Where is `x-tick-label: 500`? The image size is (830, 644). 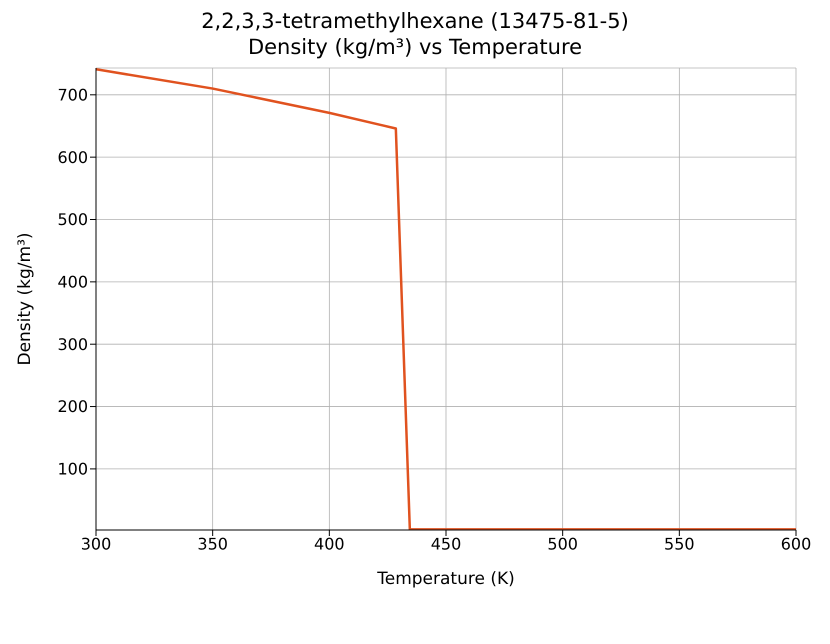
x-tick-label: 500 is located at coordinates (562, 544).